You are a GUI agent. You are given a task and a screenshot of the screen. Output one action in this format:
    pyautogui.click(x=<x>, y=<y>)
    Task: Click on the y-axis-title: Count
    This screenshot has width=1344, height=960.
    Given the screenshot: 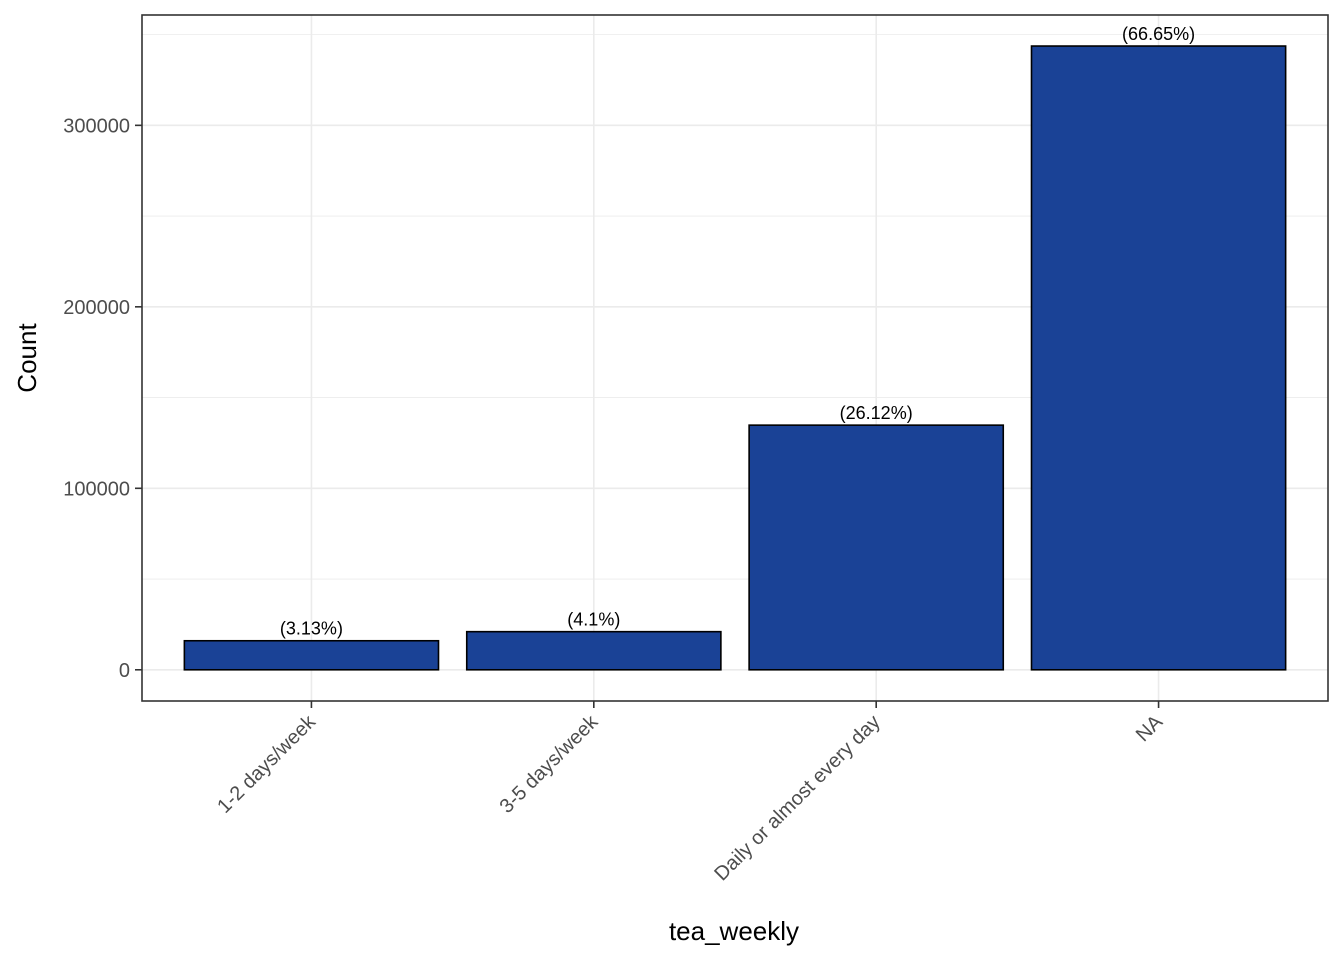 What is the action you would take?
    pyautogui.click(x=27, y=358)
    